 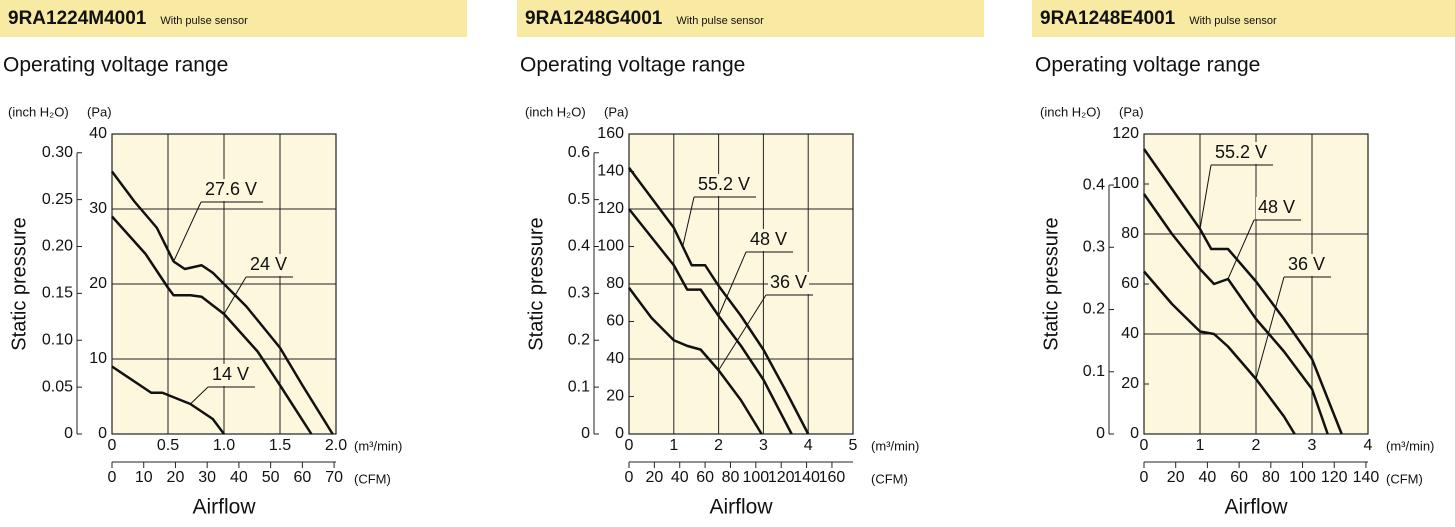 I want to click on x2-tick-label: 20, so click(x=1176, y=477).